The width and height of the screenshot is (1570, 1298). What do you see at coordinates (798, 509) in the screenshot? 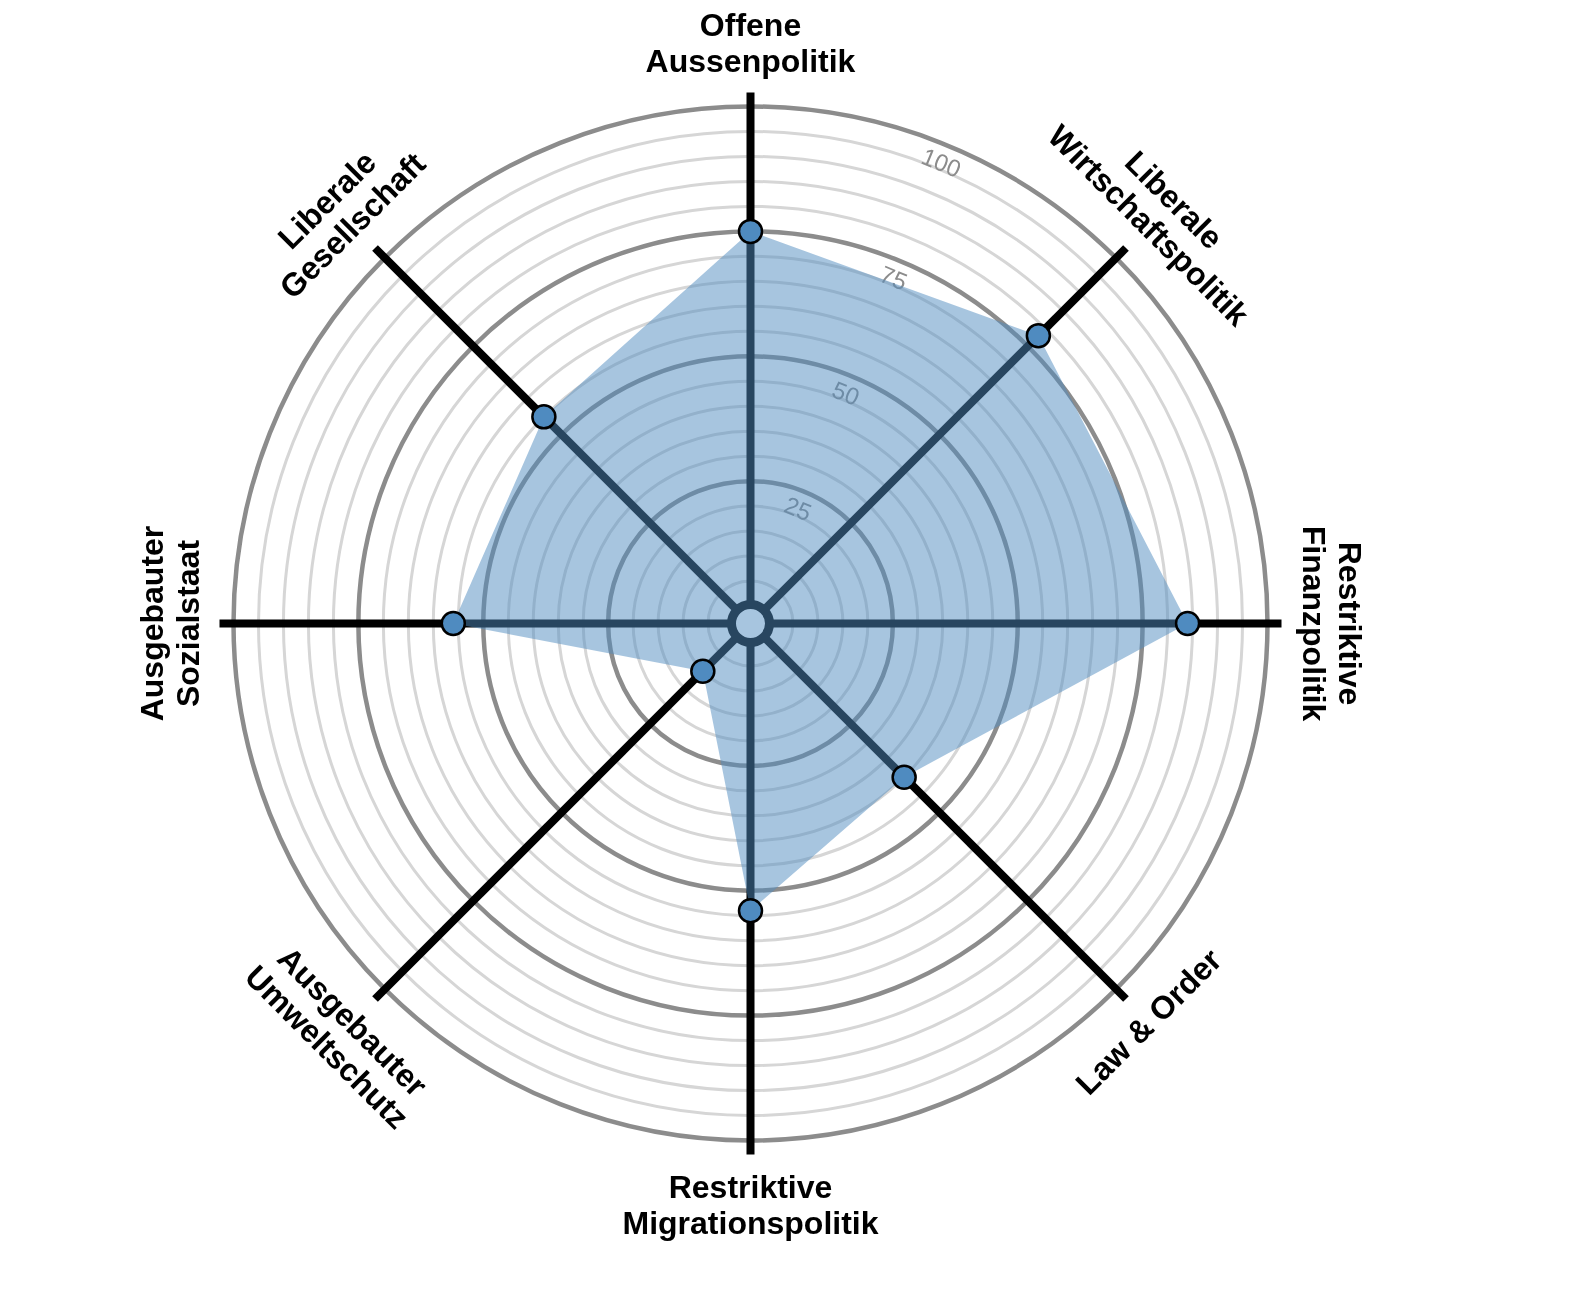
I see `y-tick-label: 25` at bounding box center [798, 509].